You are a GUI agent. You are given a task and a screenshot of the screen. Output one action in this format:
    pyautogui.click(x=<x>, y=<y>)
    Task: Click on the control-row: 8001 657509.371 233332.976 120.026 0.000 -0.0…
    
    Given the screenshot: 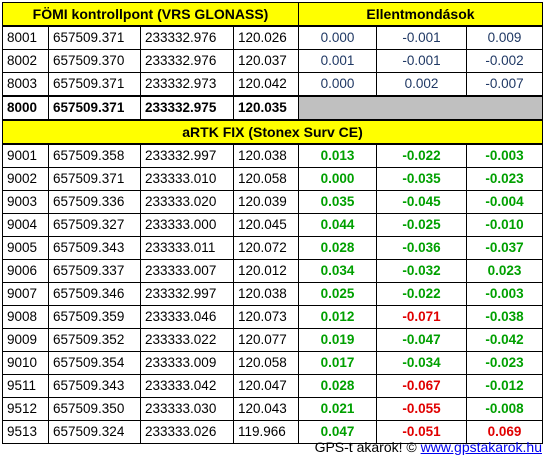 What is the action you would take?
    pyautogui.click(x=272, y=37)
    